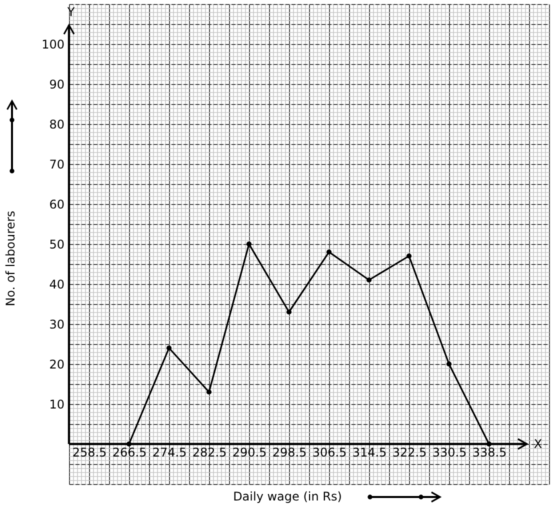  I want to click on x-tick-label: 306.5, so click(329, 453).